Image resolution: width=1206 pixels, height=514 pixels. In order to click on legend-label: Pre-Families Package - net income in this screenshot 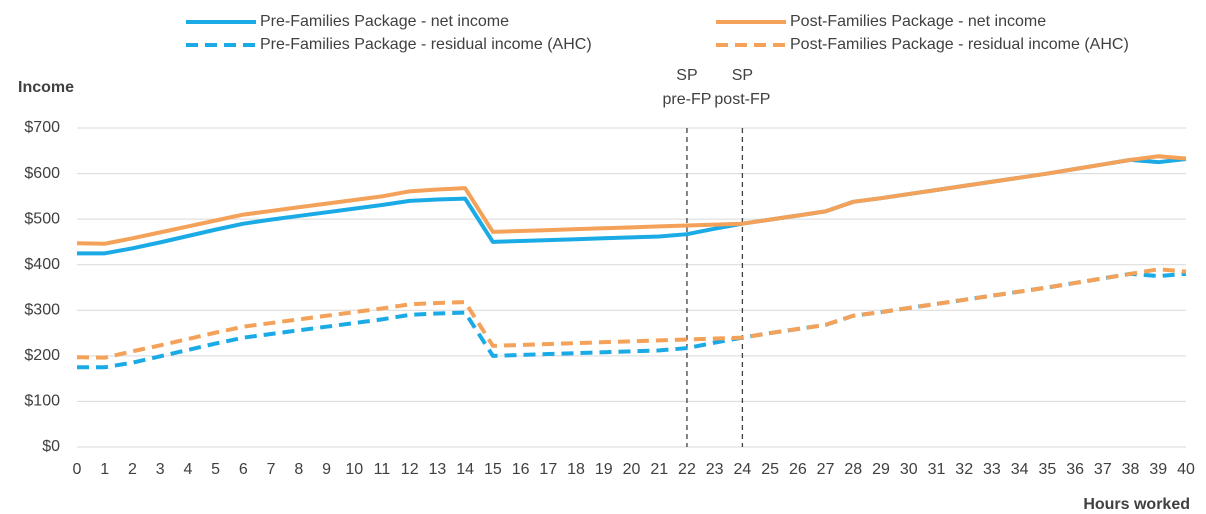, I will do `click(384, 21)`.